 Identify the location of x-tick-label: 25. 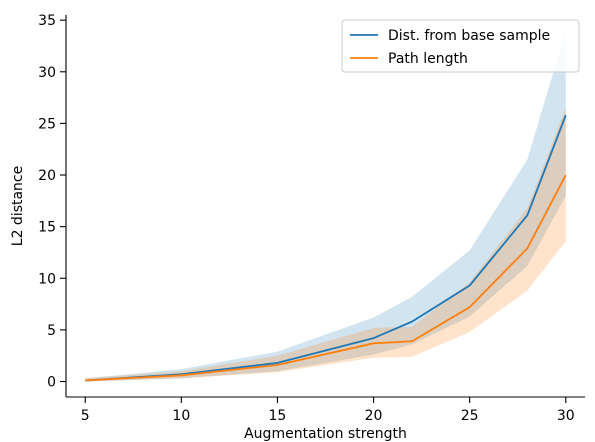
(470, 416).